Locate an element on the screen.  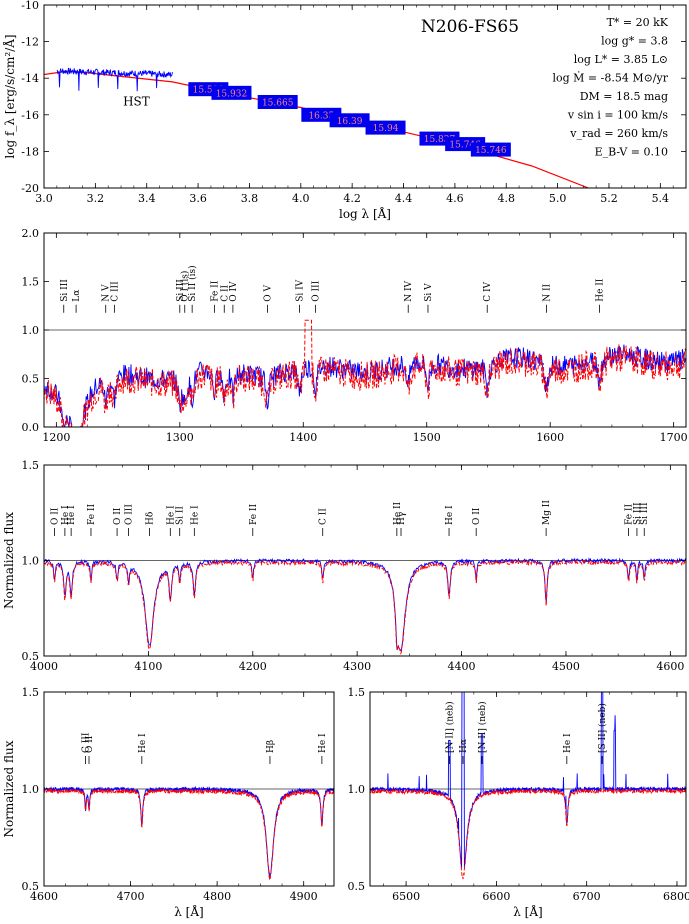
line-id-label: N IV is located at coordinates (409, 290).